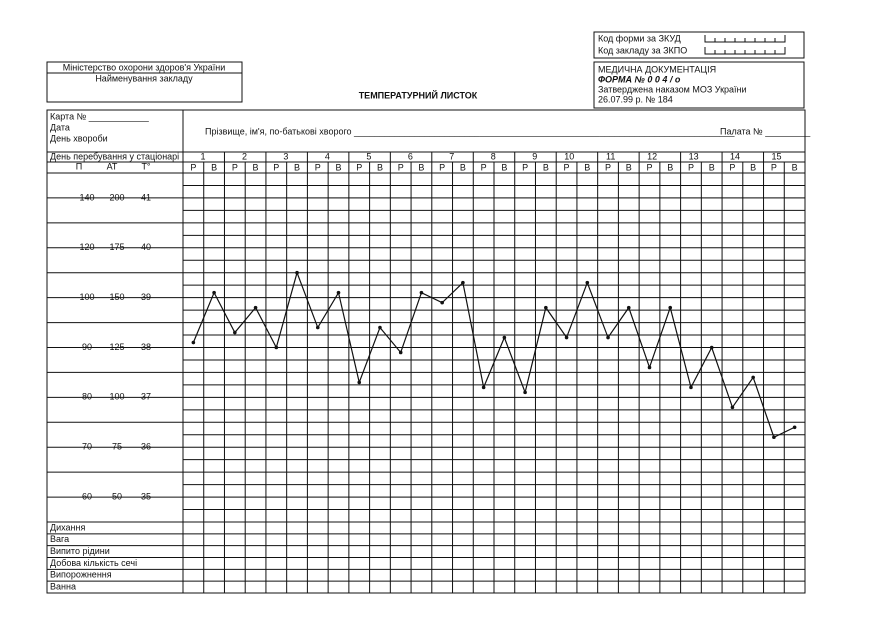 This screenshot has width=870, height=620. Describe the element at coordinates (534, 156) in the screenshot. I see `day-label: 9` at that location.